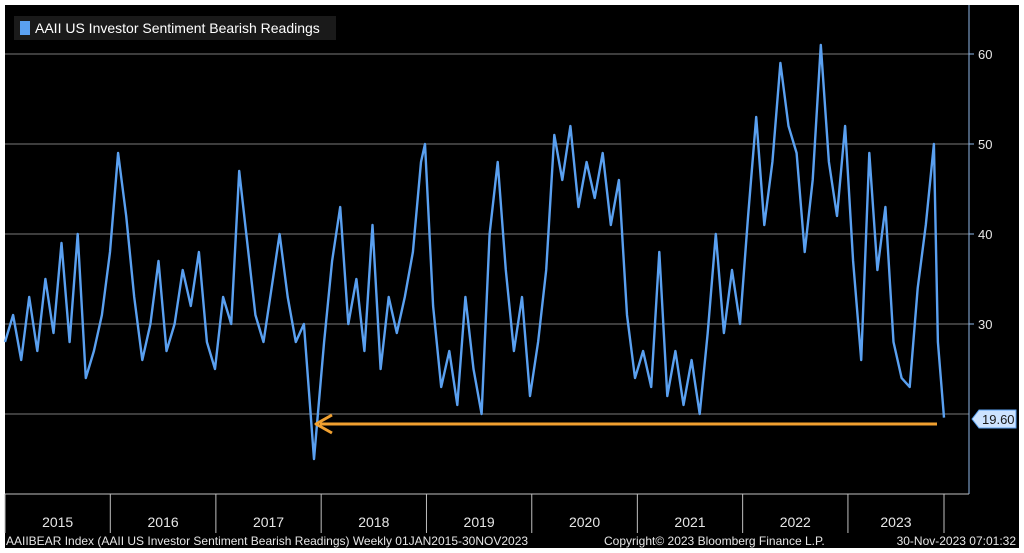  What do you see at coordinates (985, 54) in the screenshot?
I see `y-tick-label: 60` at bounding box center [985, 54].